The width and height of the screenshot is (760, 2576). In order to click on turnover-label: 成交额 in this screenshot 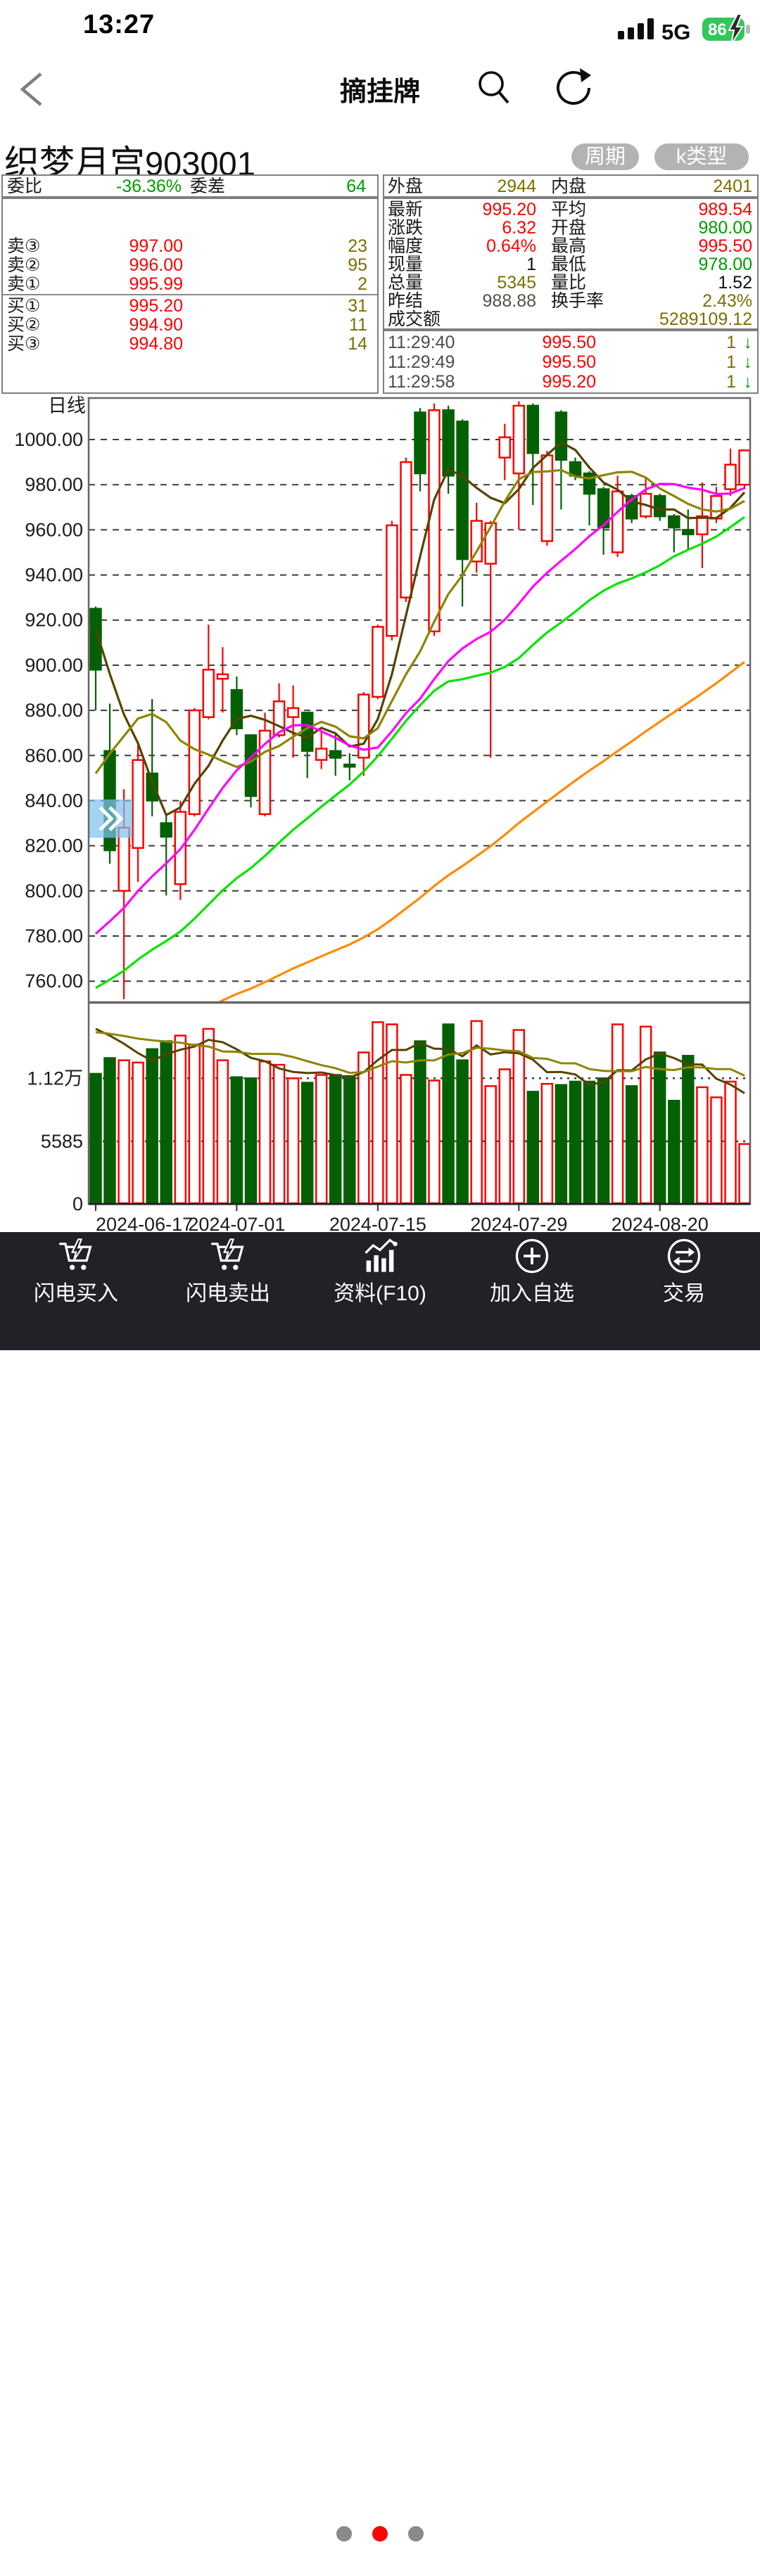, I will do `click(414, 319)`.